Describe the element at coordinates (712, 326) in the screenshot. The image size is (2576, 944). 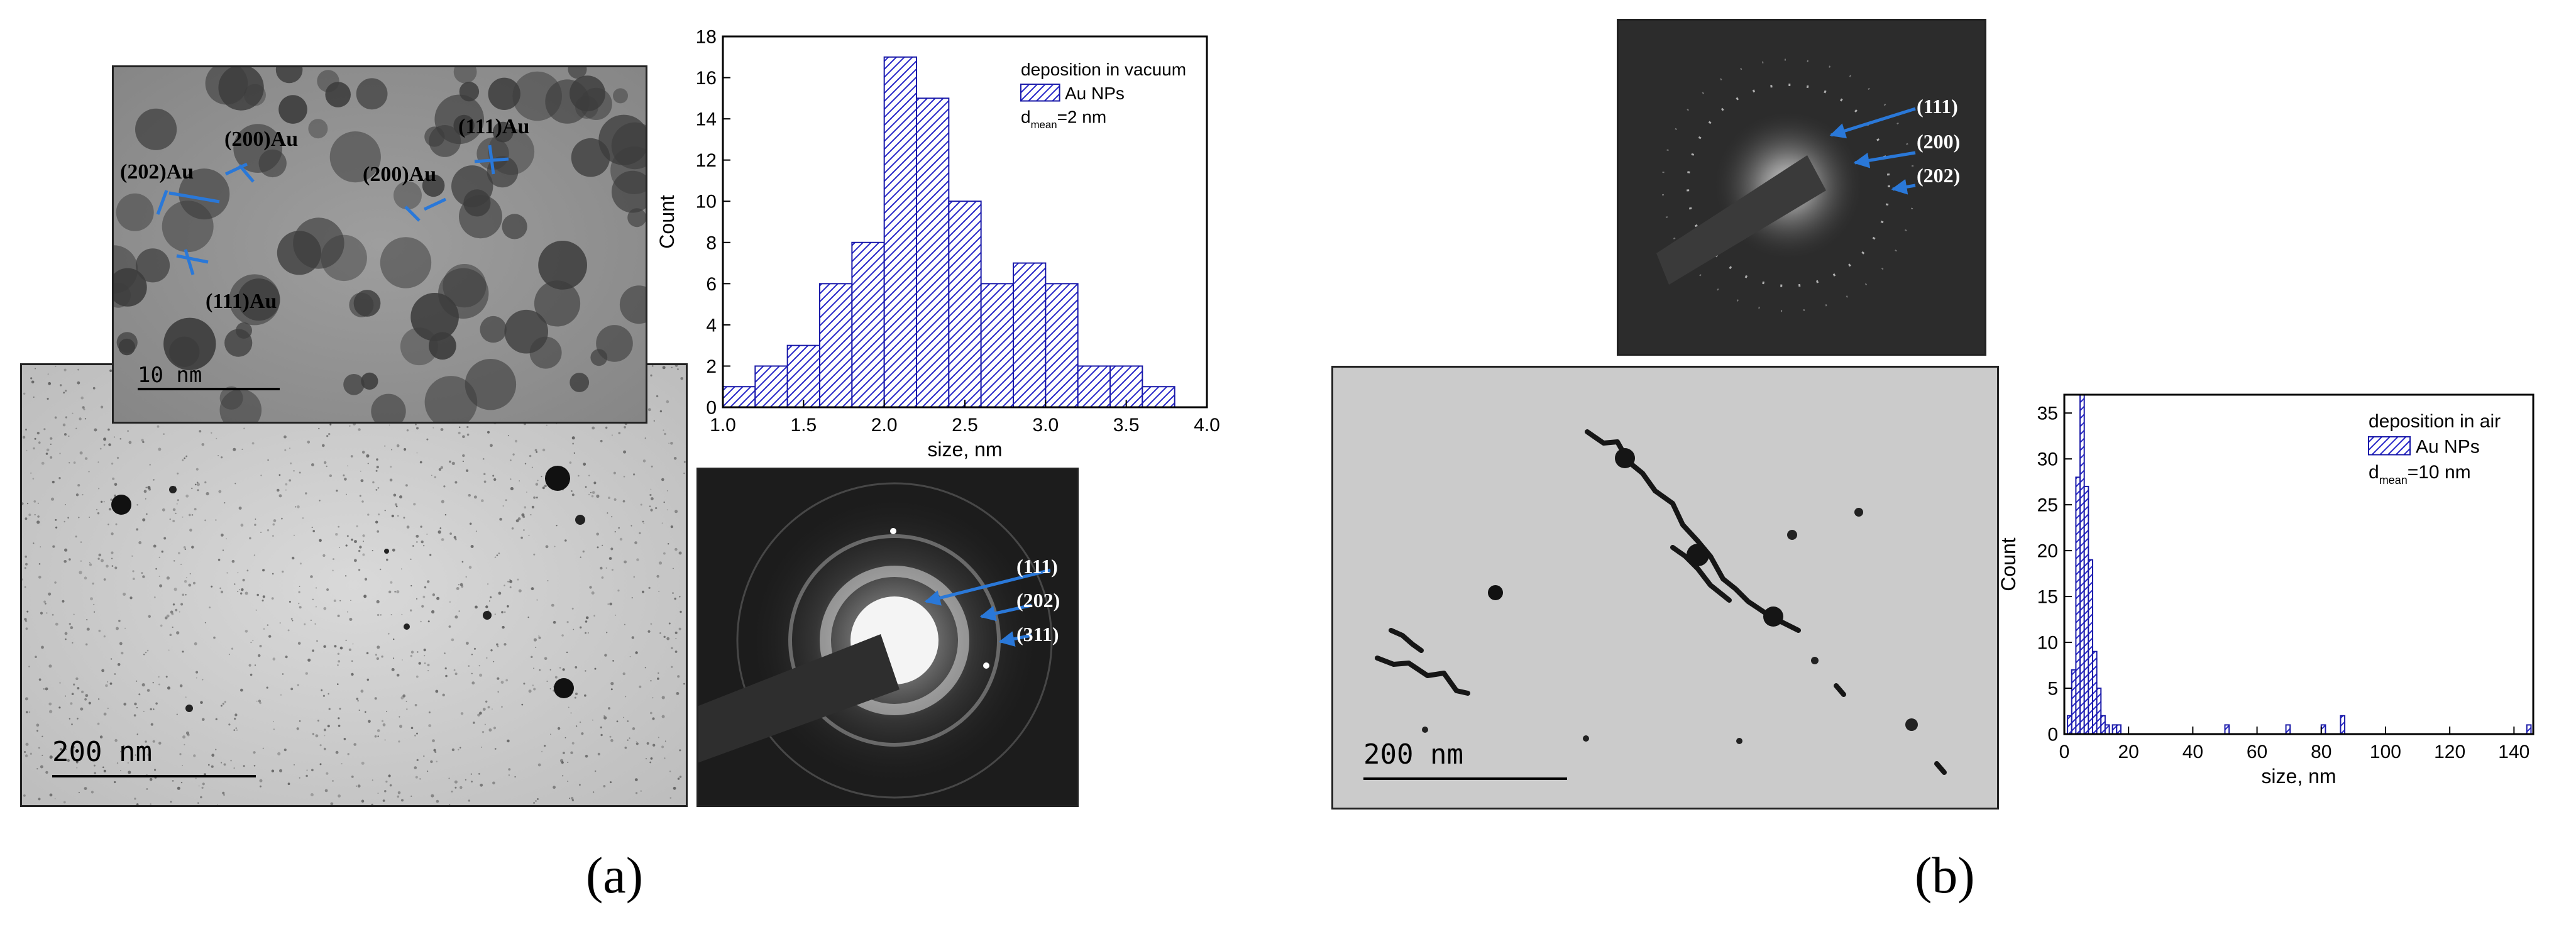
I see `y-tick-label: 4` at that location.